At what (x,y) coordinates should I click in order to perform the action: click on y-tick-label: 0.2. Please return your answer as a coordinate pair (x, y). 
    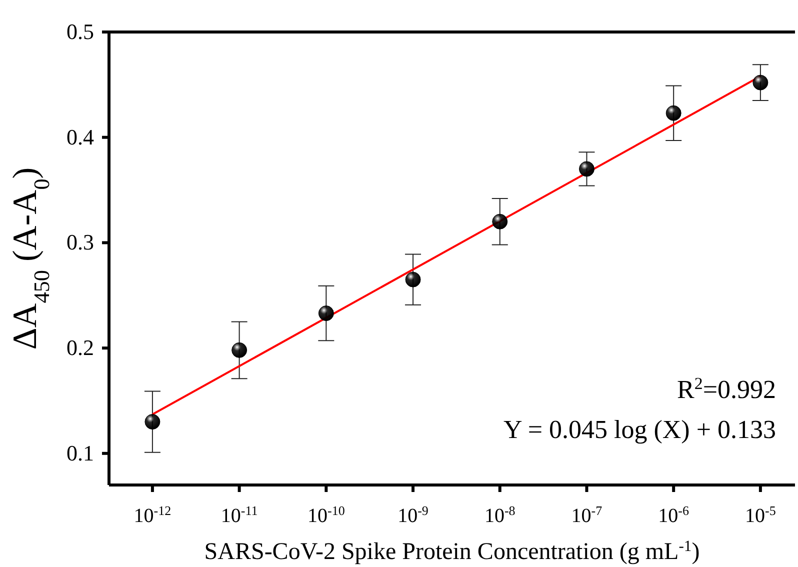
    Looking at the image, I should click on (80, 347).